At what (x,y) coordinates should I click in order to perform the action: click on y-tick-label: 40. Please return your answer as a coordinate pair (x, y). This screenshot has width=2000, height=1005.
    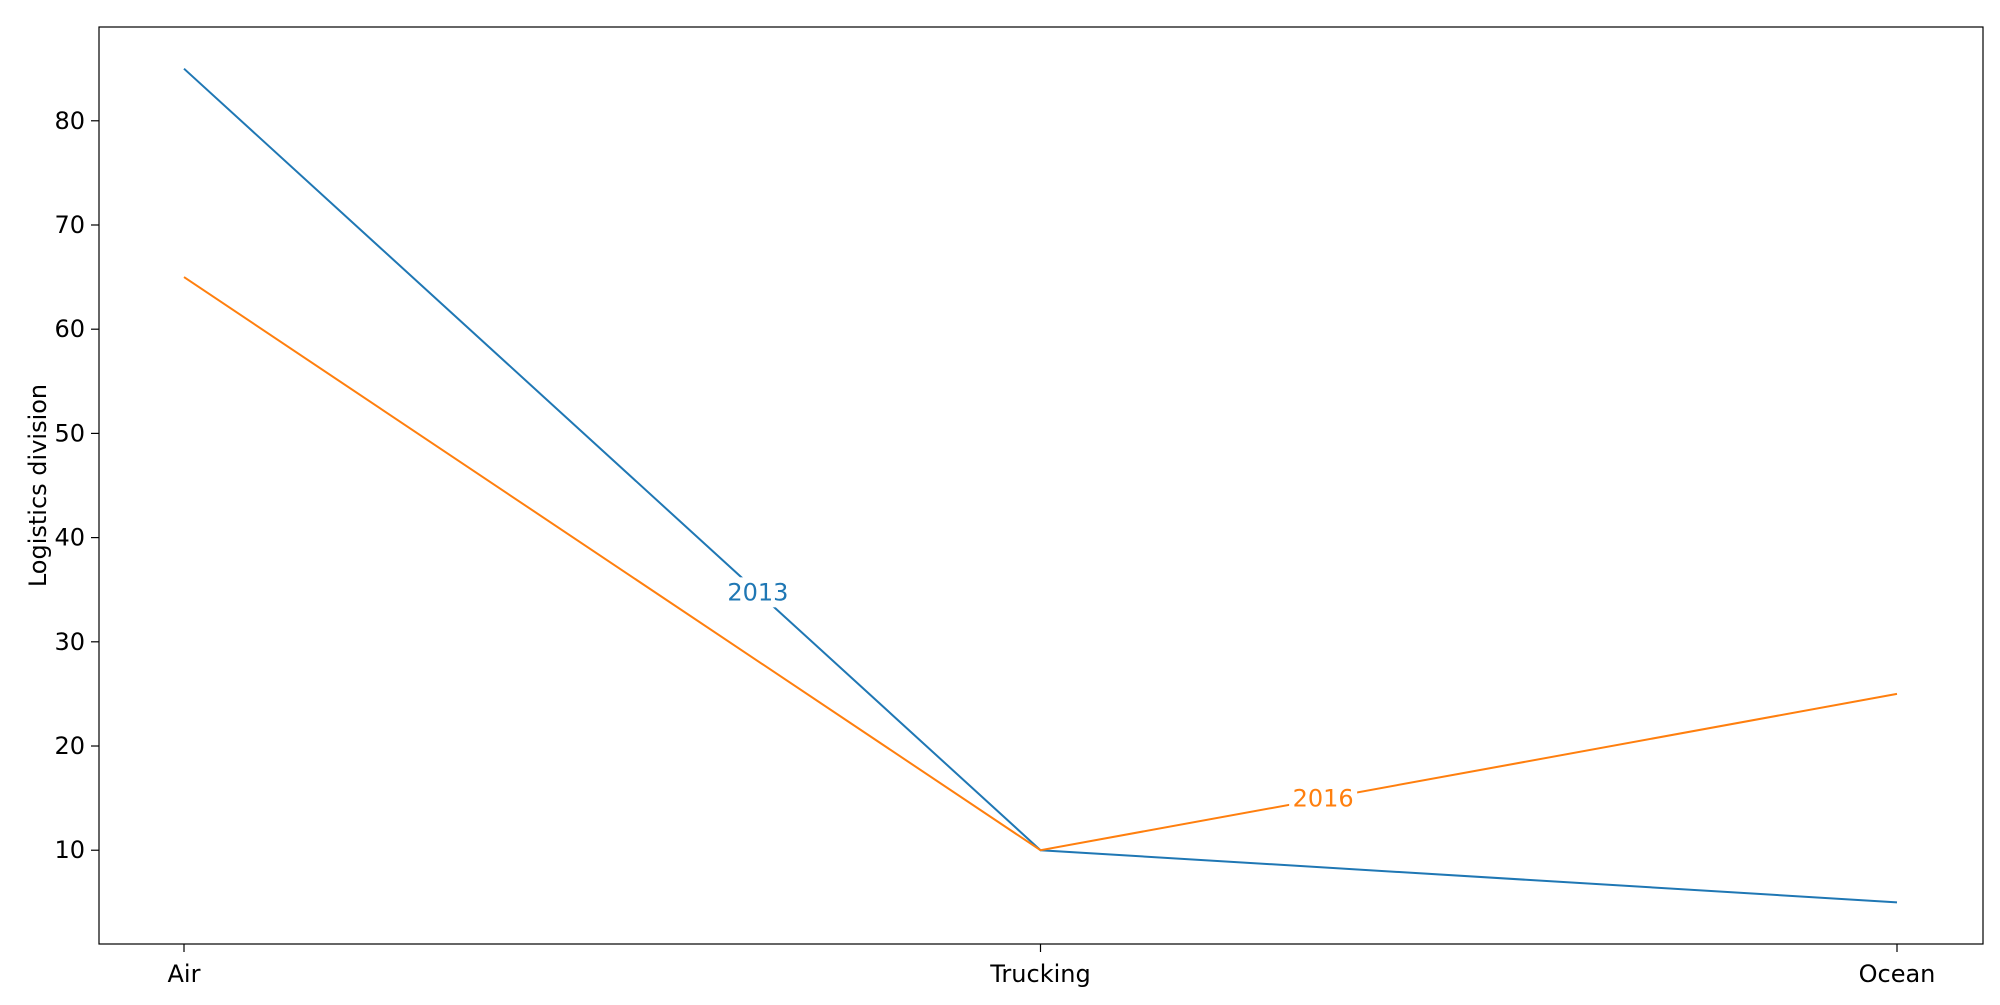
    Looking at the image, I should click on (69, 538).